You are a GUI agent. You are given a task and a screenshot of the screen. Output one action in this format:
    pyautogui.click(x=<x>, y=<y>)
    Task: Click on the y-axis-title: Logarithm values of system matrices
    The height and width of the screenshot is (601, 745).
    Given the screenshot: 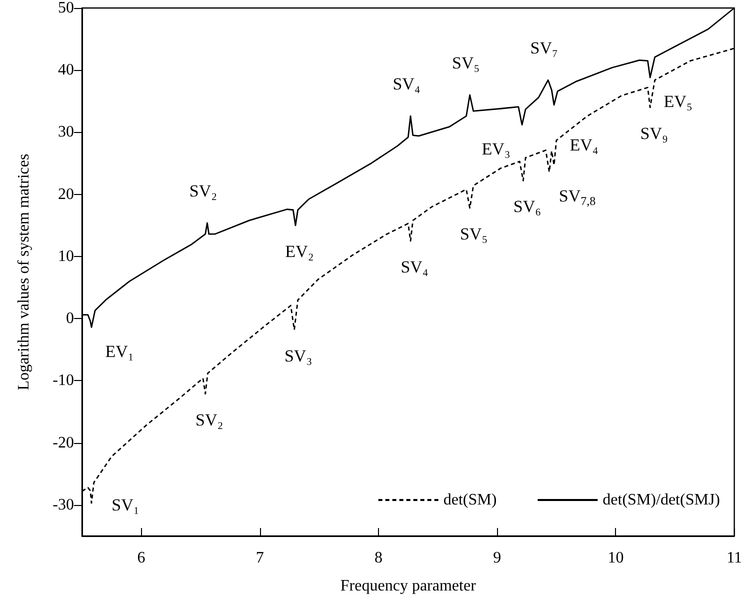 What is the action you would take?
    pyautogui.click(x=24, y=272)
    